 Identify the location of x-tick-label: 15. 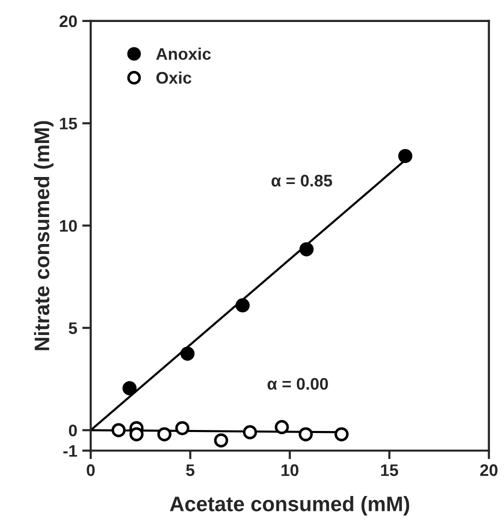
(389, 470).